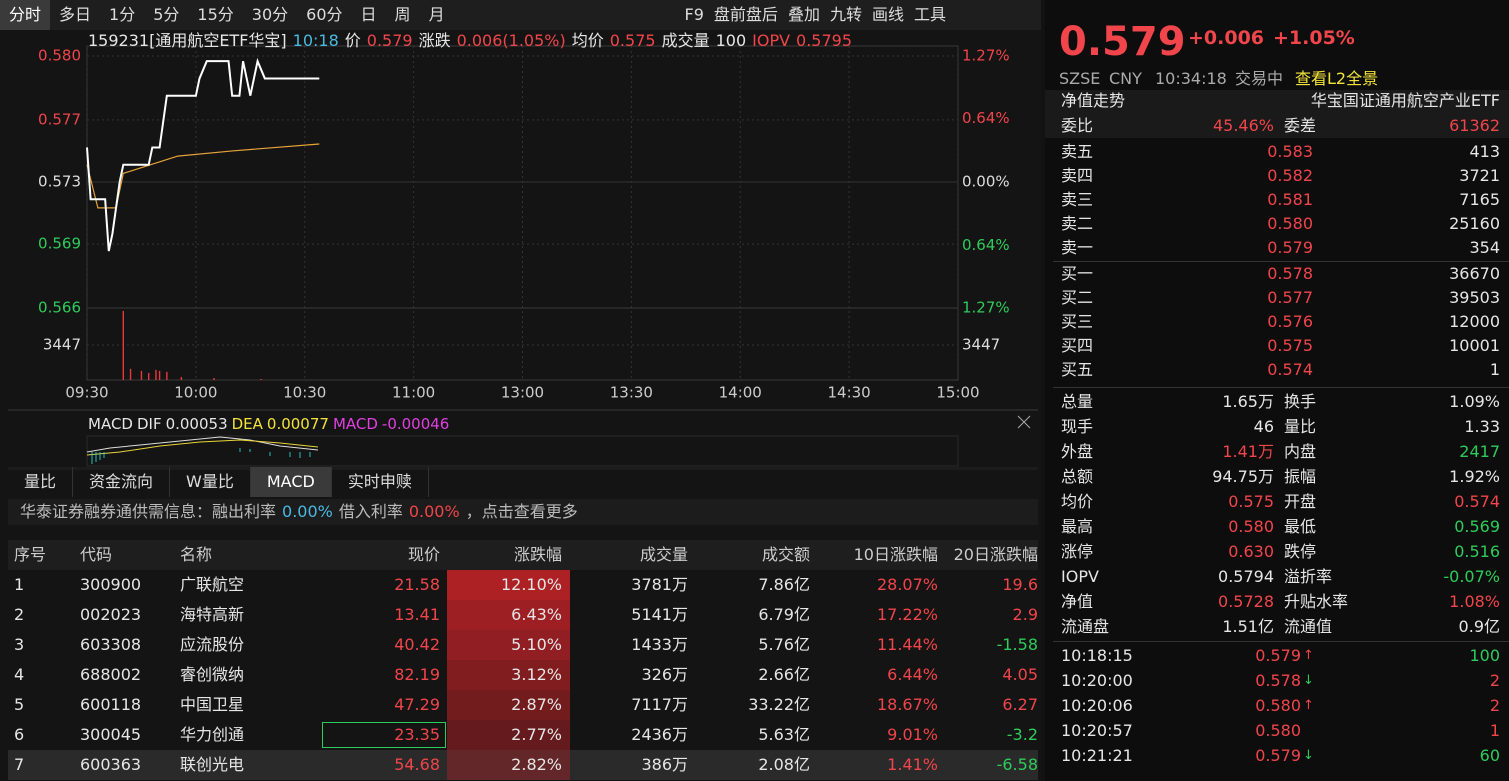 The image size is (1509, 781). Describe the element at coordinates (384, 735) in the screenshot. I see `selected-cell` at that location.